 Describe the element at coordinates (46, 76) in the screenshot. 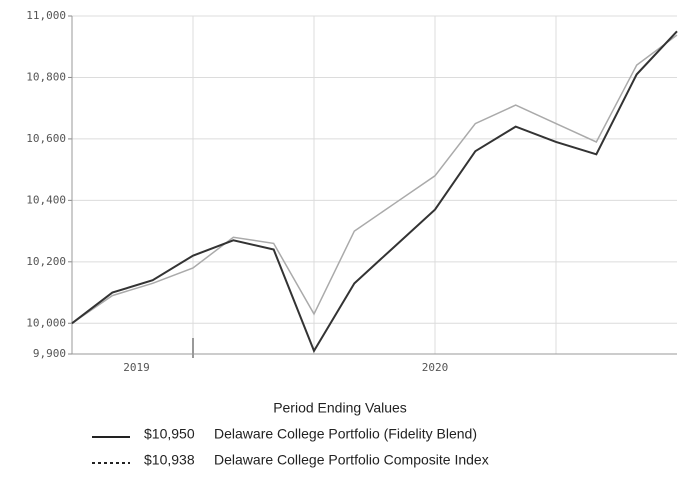

I see `y-tick-label: 10,800` at that location.